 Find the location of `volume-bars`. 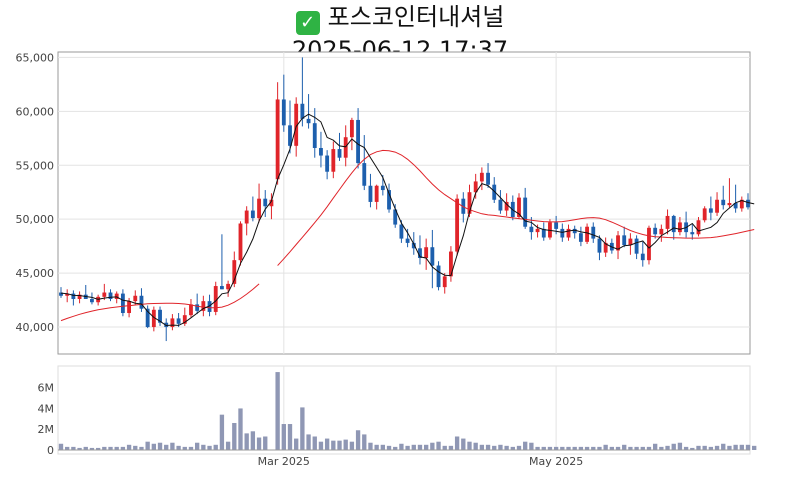

volume-bars is located at coordinates (407, 411).